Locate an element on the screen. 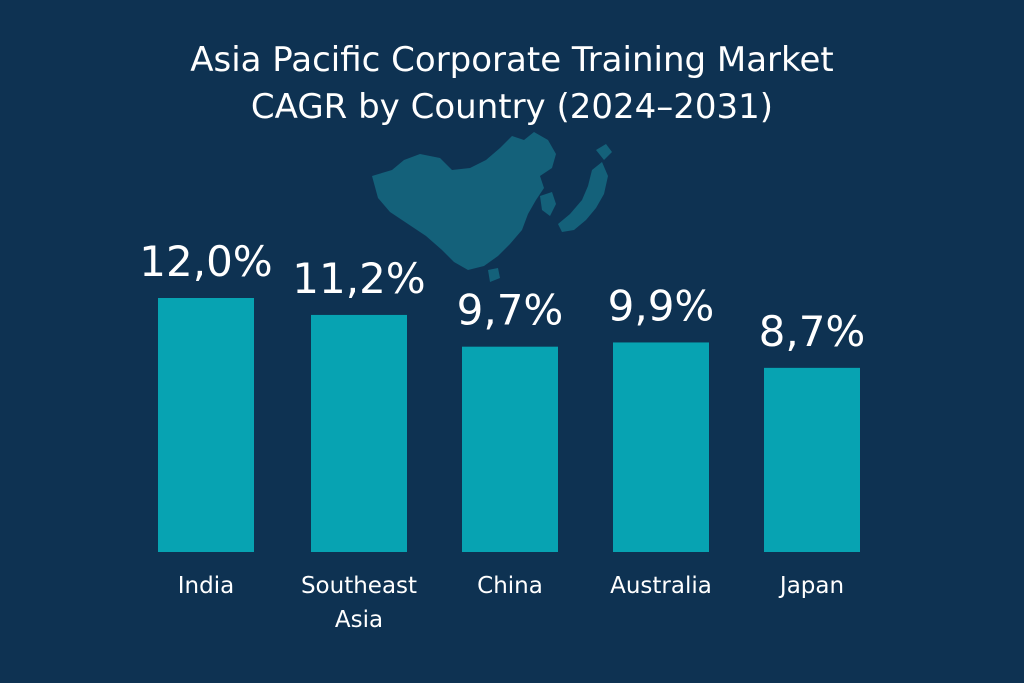 The width and height of the screenshot is (1024, 683). bar-china is located at coordinates (510, 449).